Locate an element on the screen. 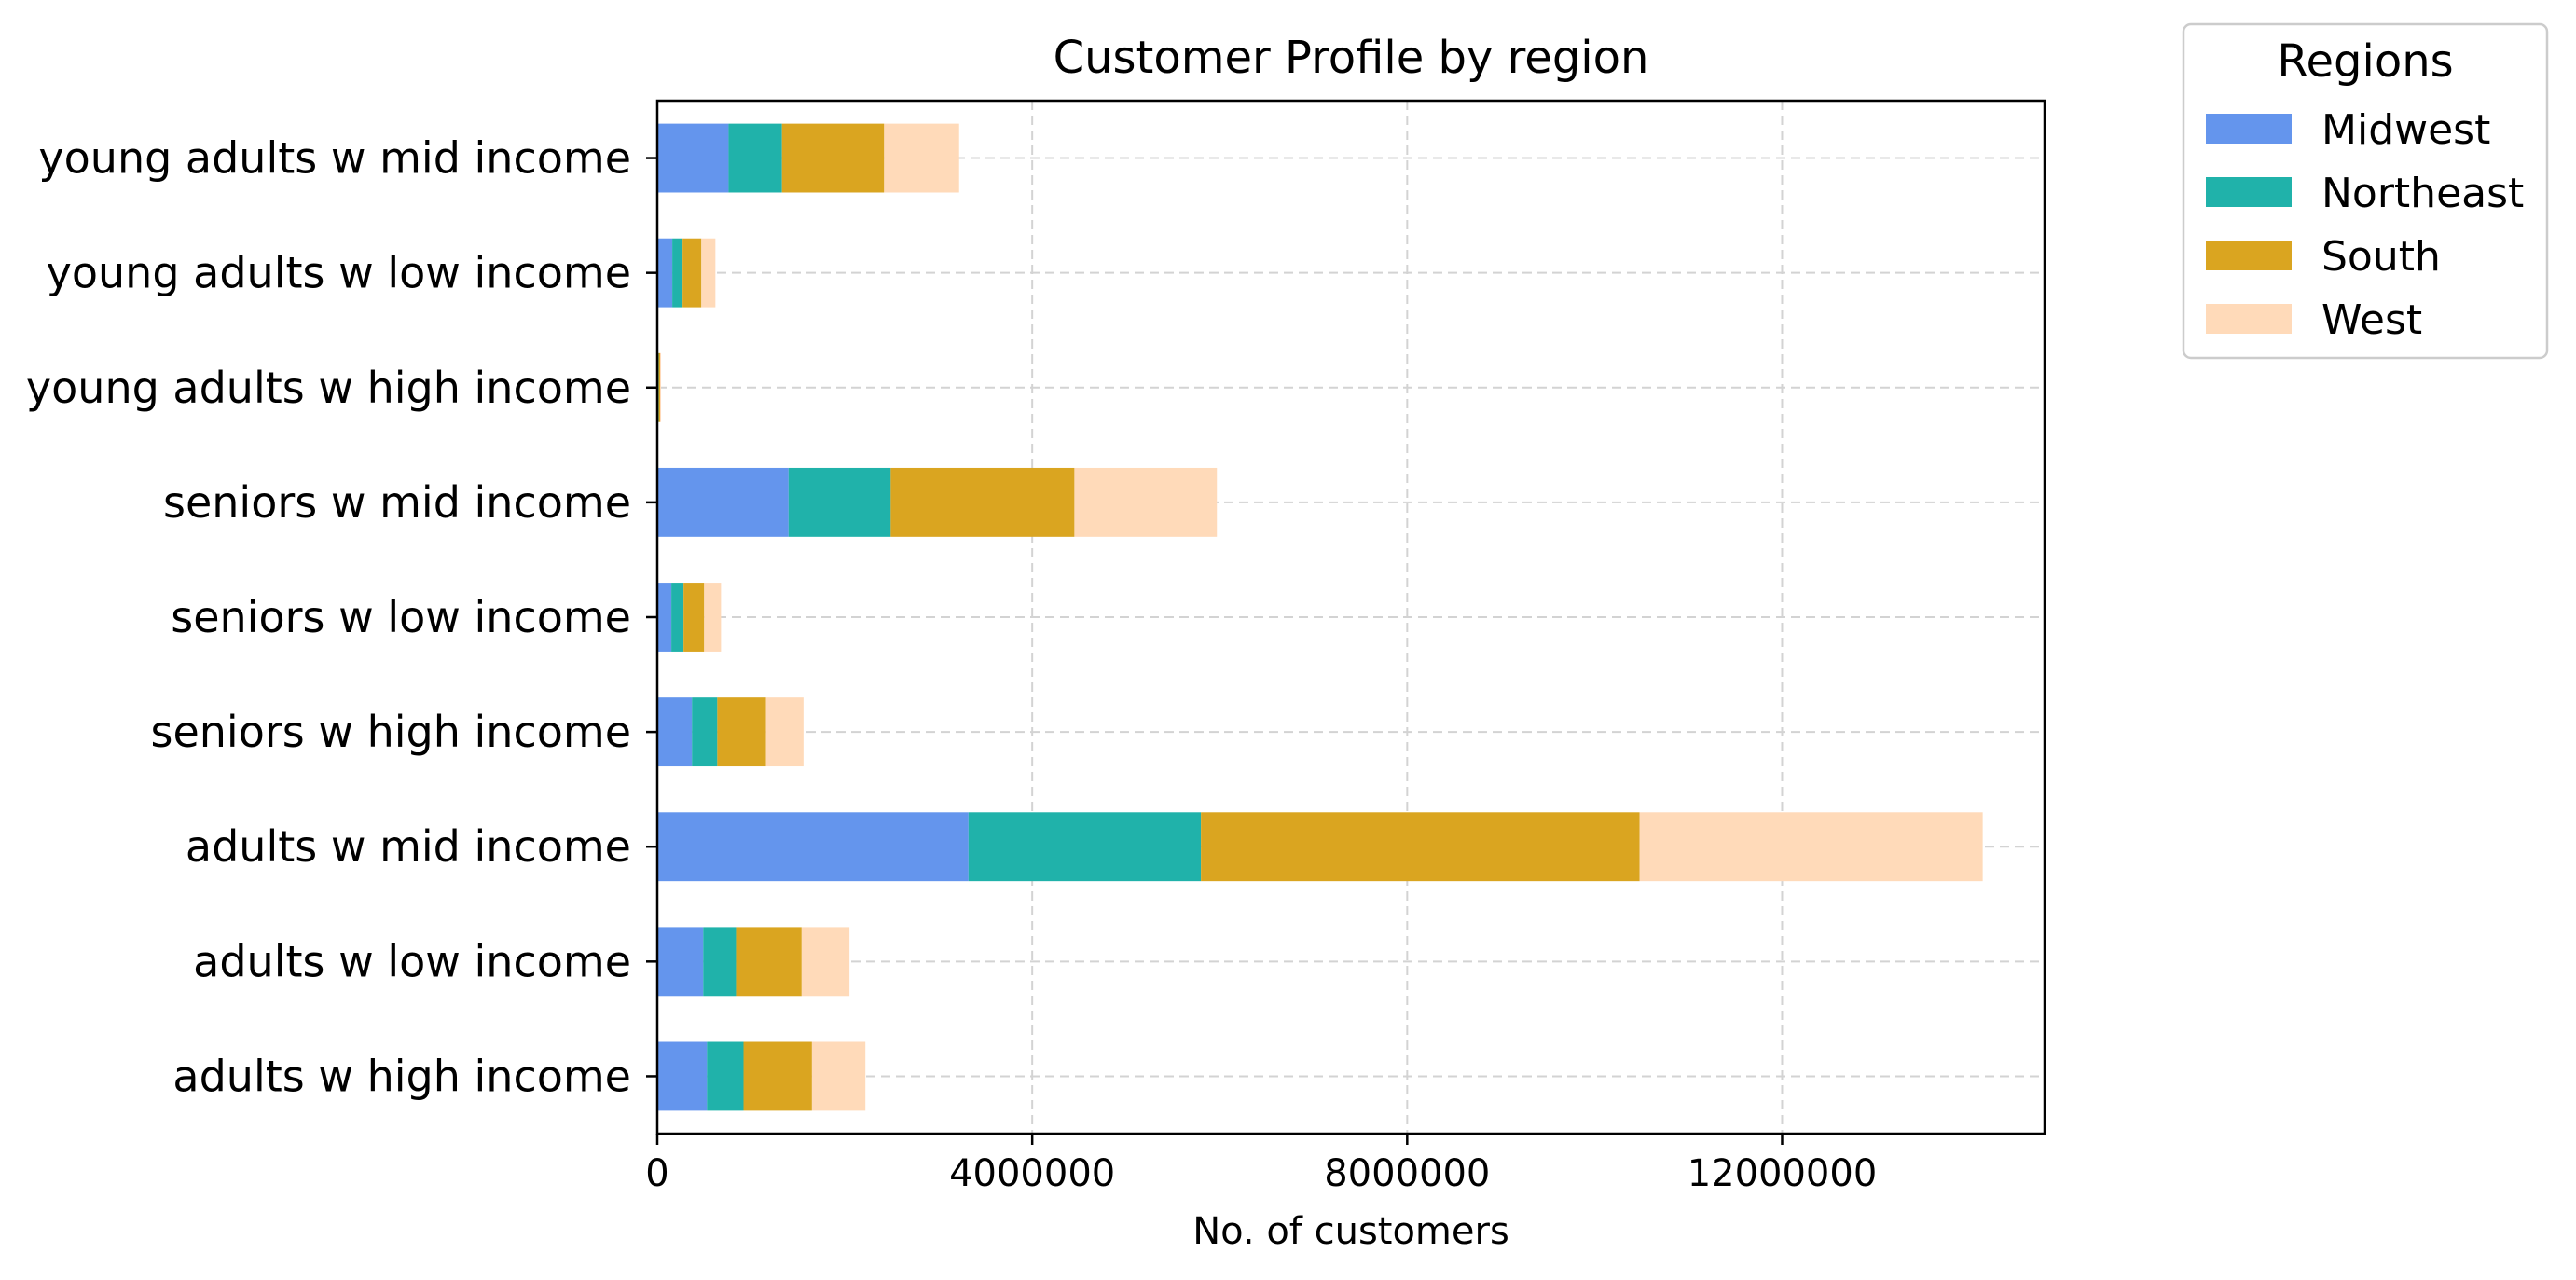 This screenshot has width=2576, height=1280. x-tick-label: 0 is located at coordinates (657, 1174).